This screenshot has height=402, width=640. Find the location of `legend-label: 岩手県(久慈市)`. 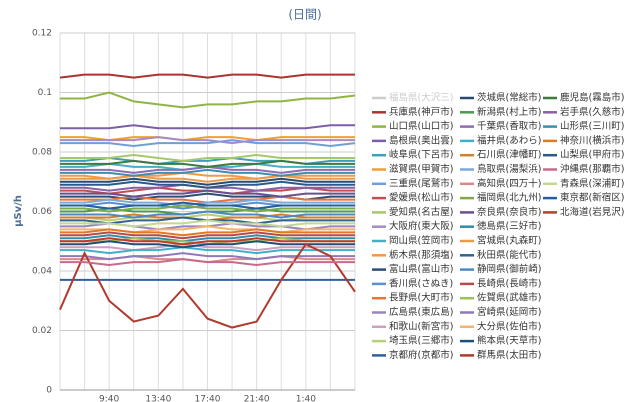

legend-label: 岩手県(久慈市) is located at coordinates (592, 112).